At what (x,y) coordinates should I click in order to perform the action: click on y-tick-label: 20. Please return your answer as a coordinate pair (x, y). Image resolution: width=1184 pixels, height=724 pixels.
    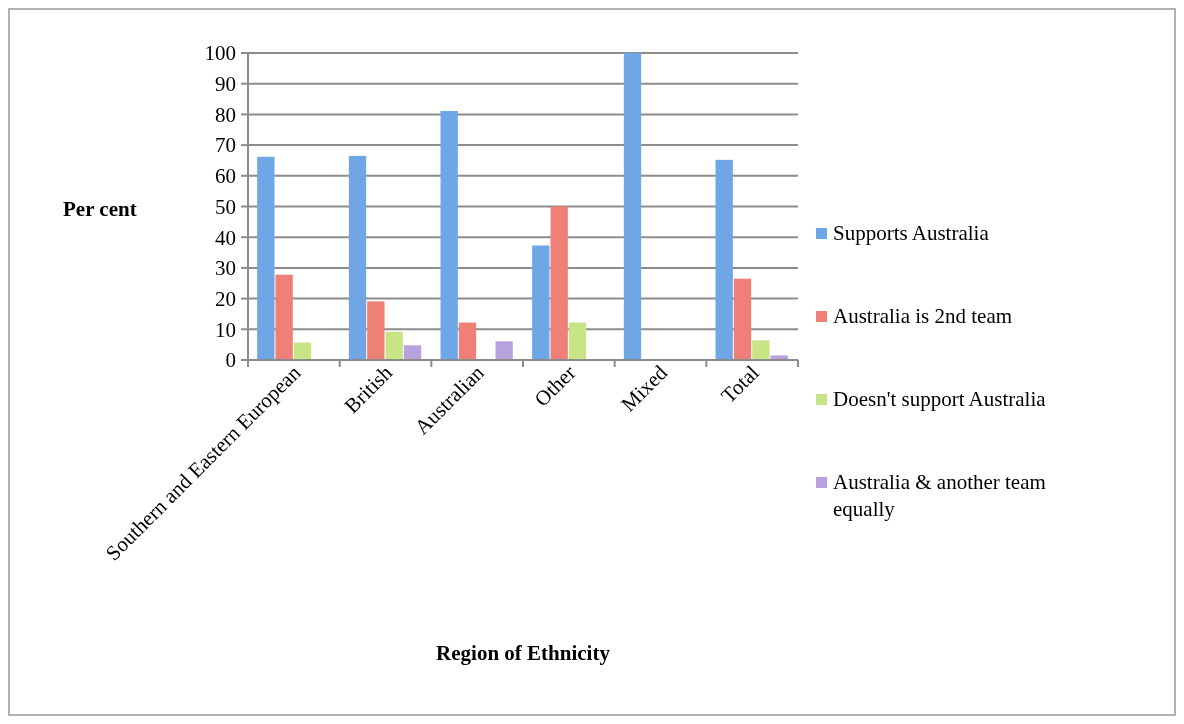
    Looking at the image, I should click on (225, 298).